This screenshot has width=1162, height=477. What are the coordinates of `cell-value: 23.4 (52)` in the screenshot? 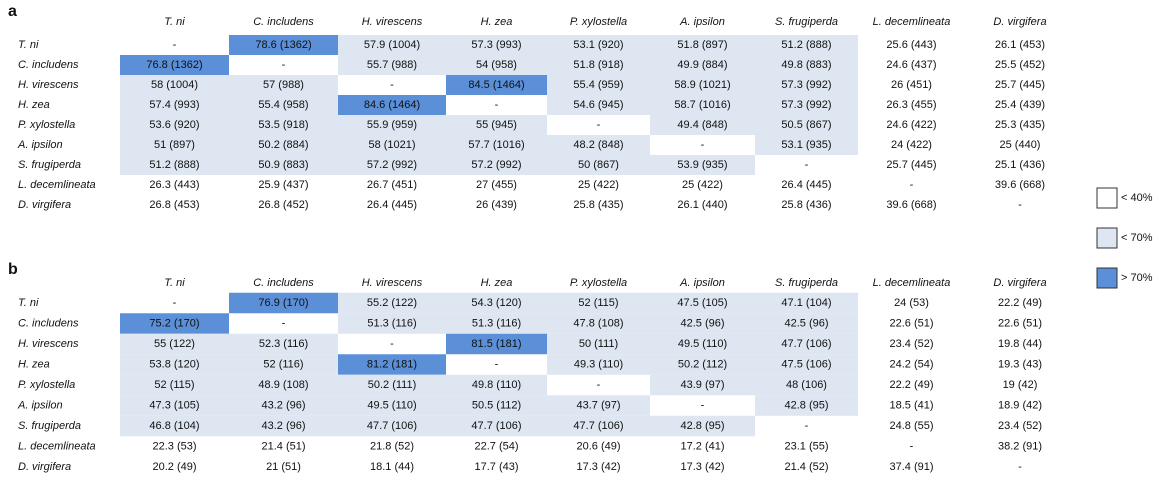 It's located at (911, 344).